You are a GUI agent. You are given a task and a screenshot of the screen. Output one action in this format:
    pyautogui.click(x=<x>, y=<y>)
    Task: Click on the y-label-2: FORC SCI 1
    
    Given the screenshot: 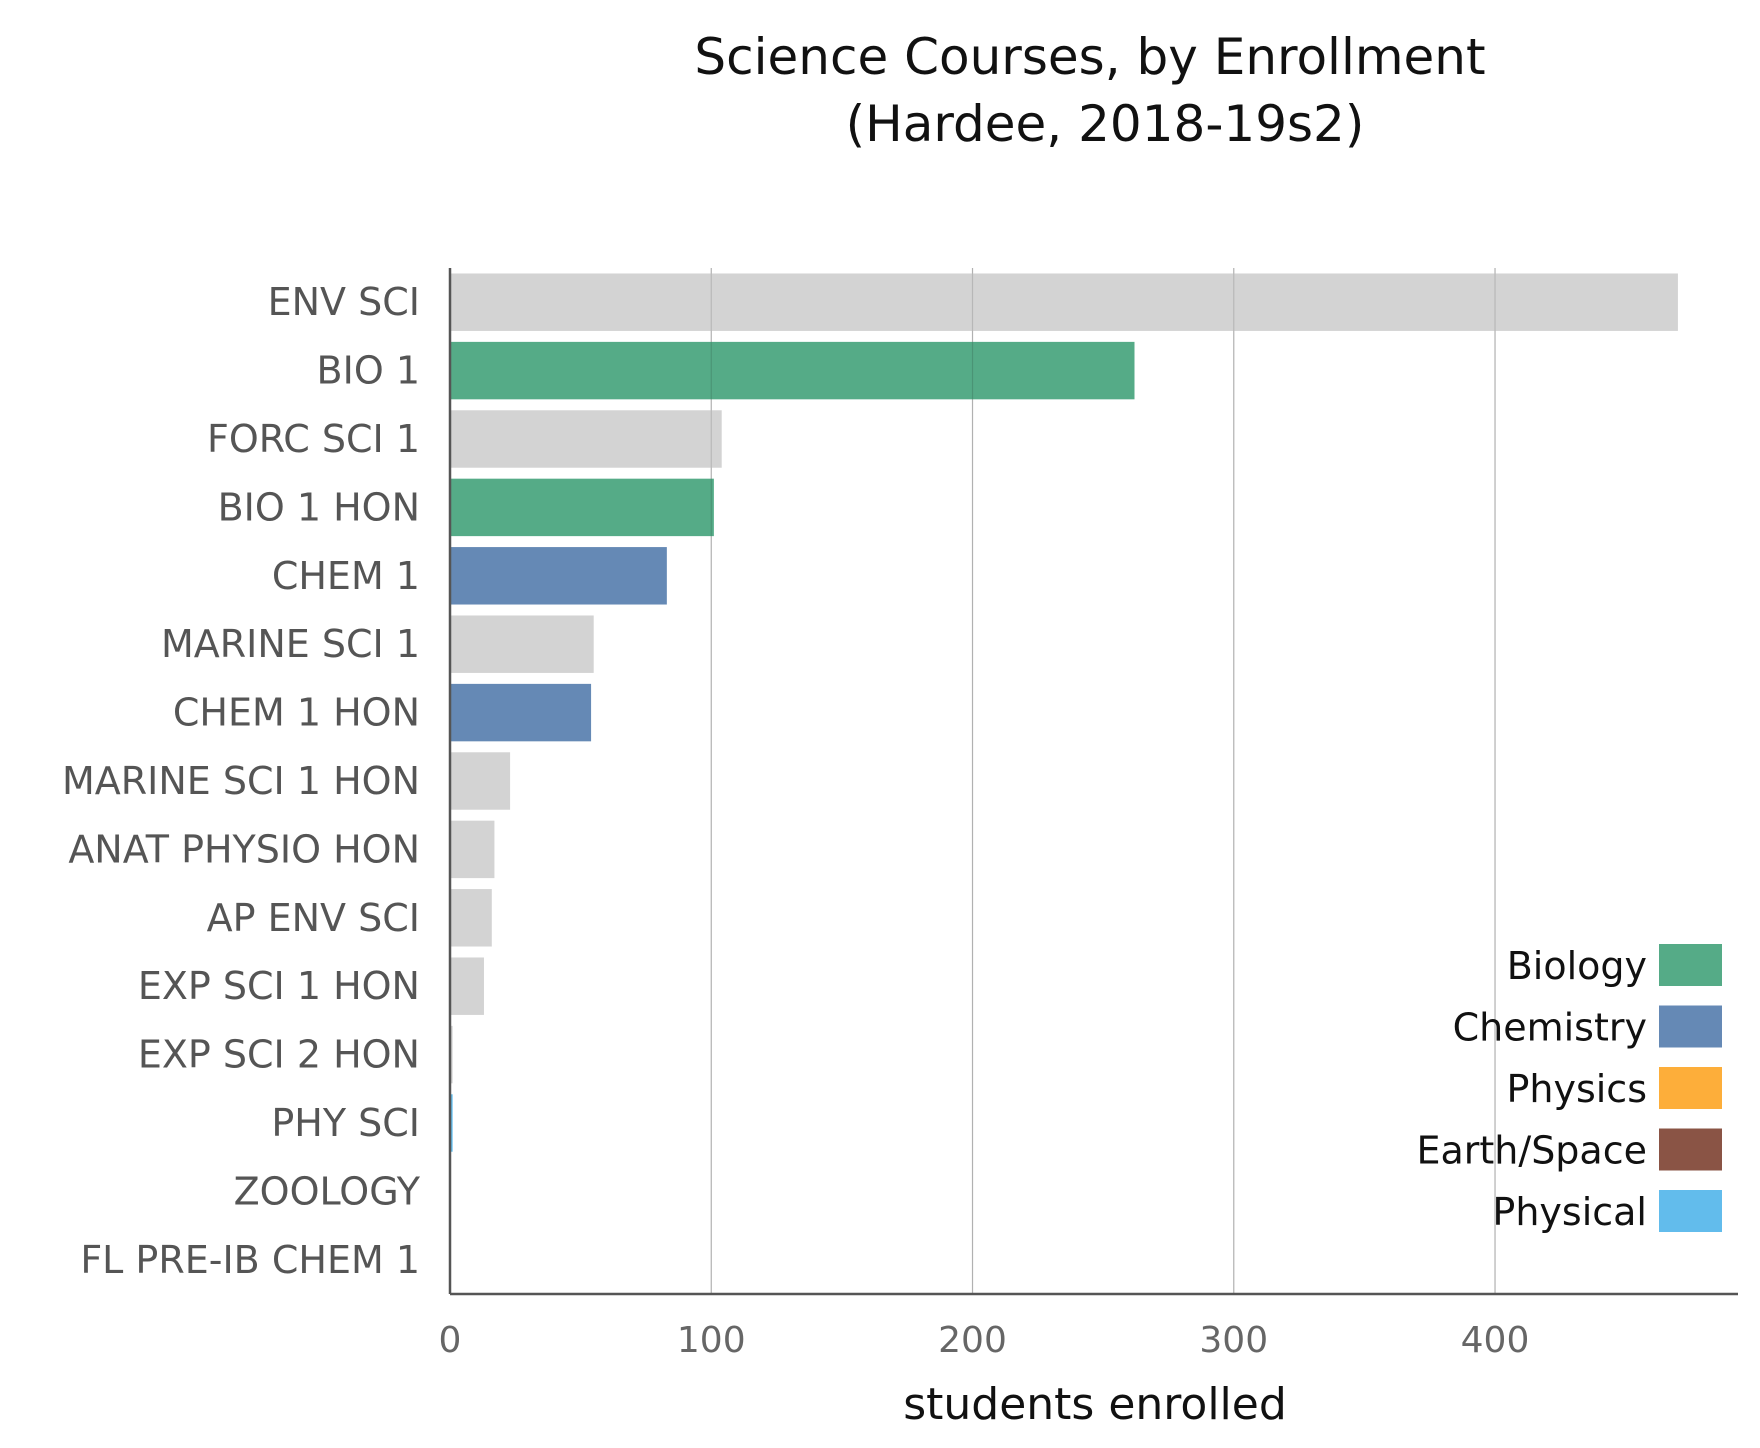 What is the action you would take?
    pyautogui.click(x=313, y=439)
    